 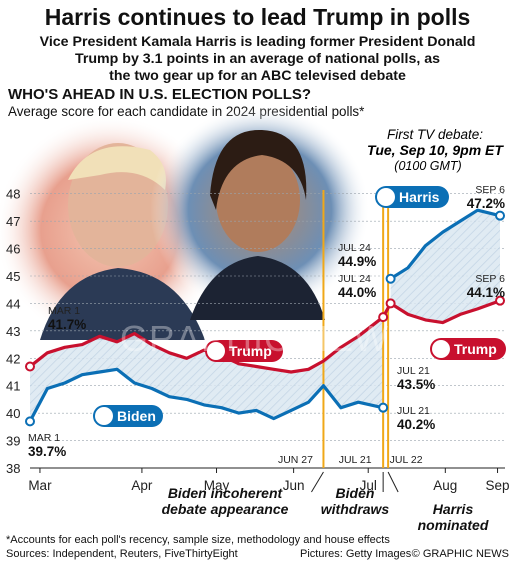 What do you see at coordinates (13, 194) in the screenshot?
I see `y-tick-label: 48` at bounding box center [13, 194].